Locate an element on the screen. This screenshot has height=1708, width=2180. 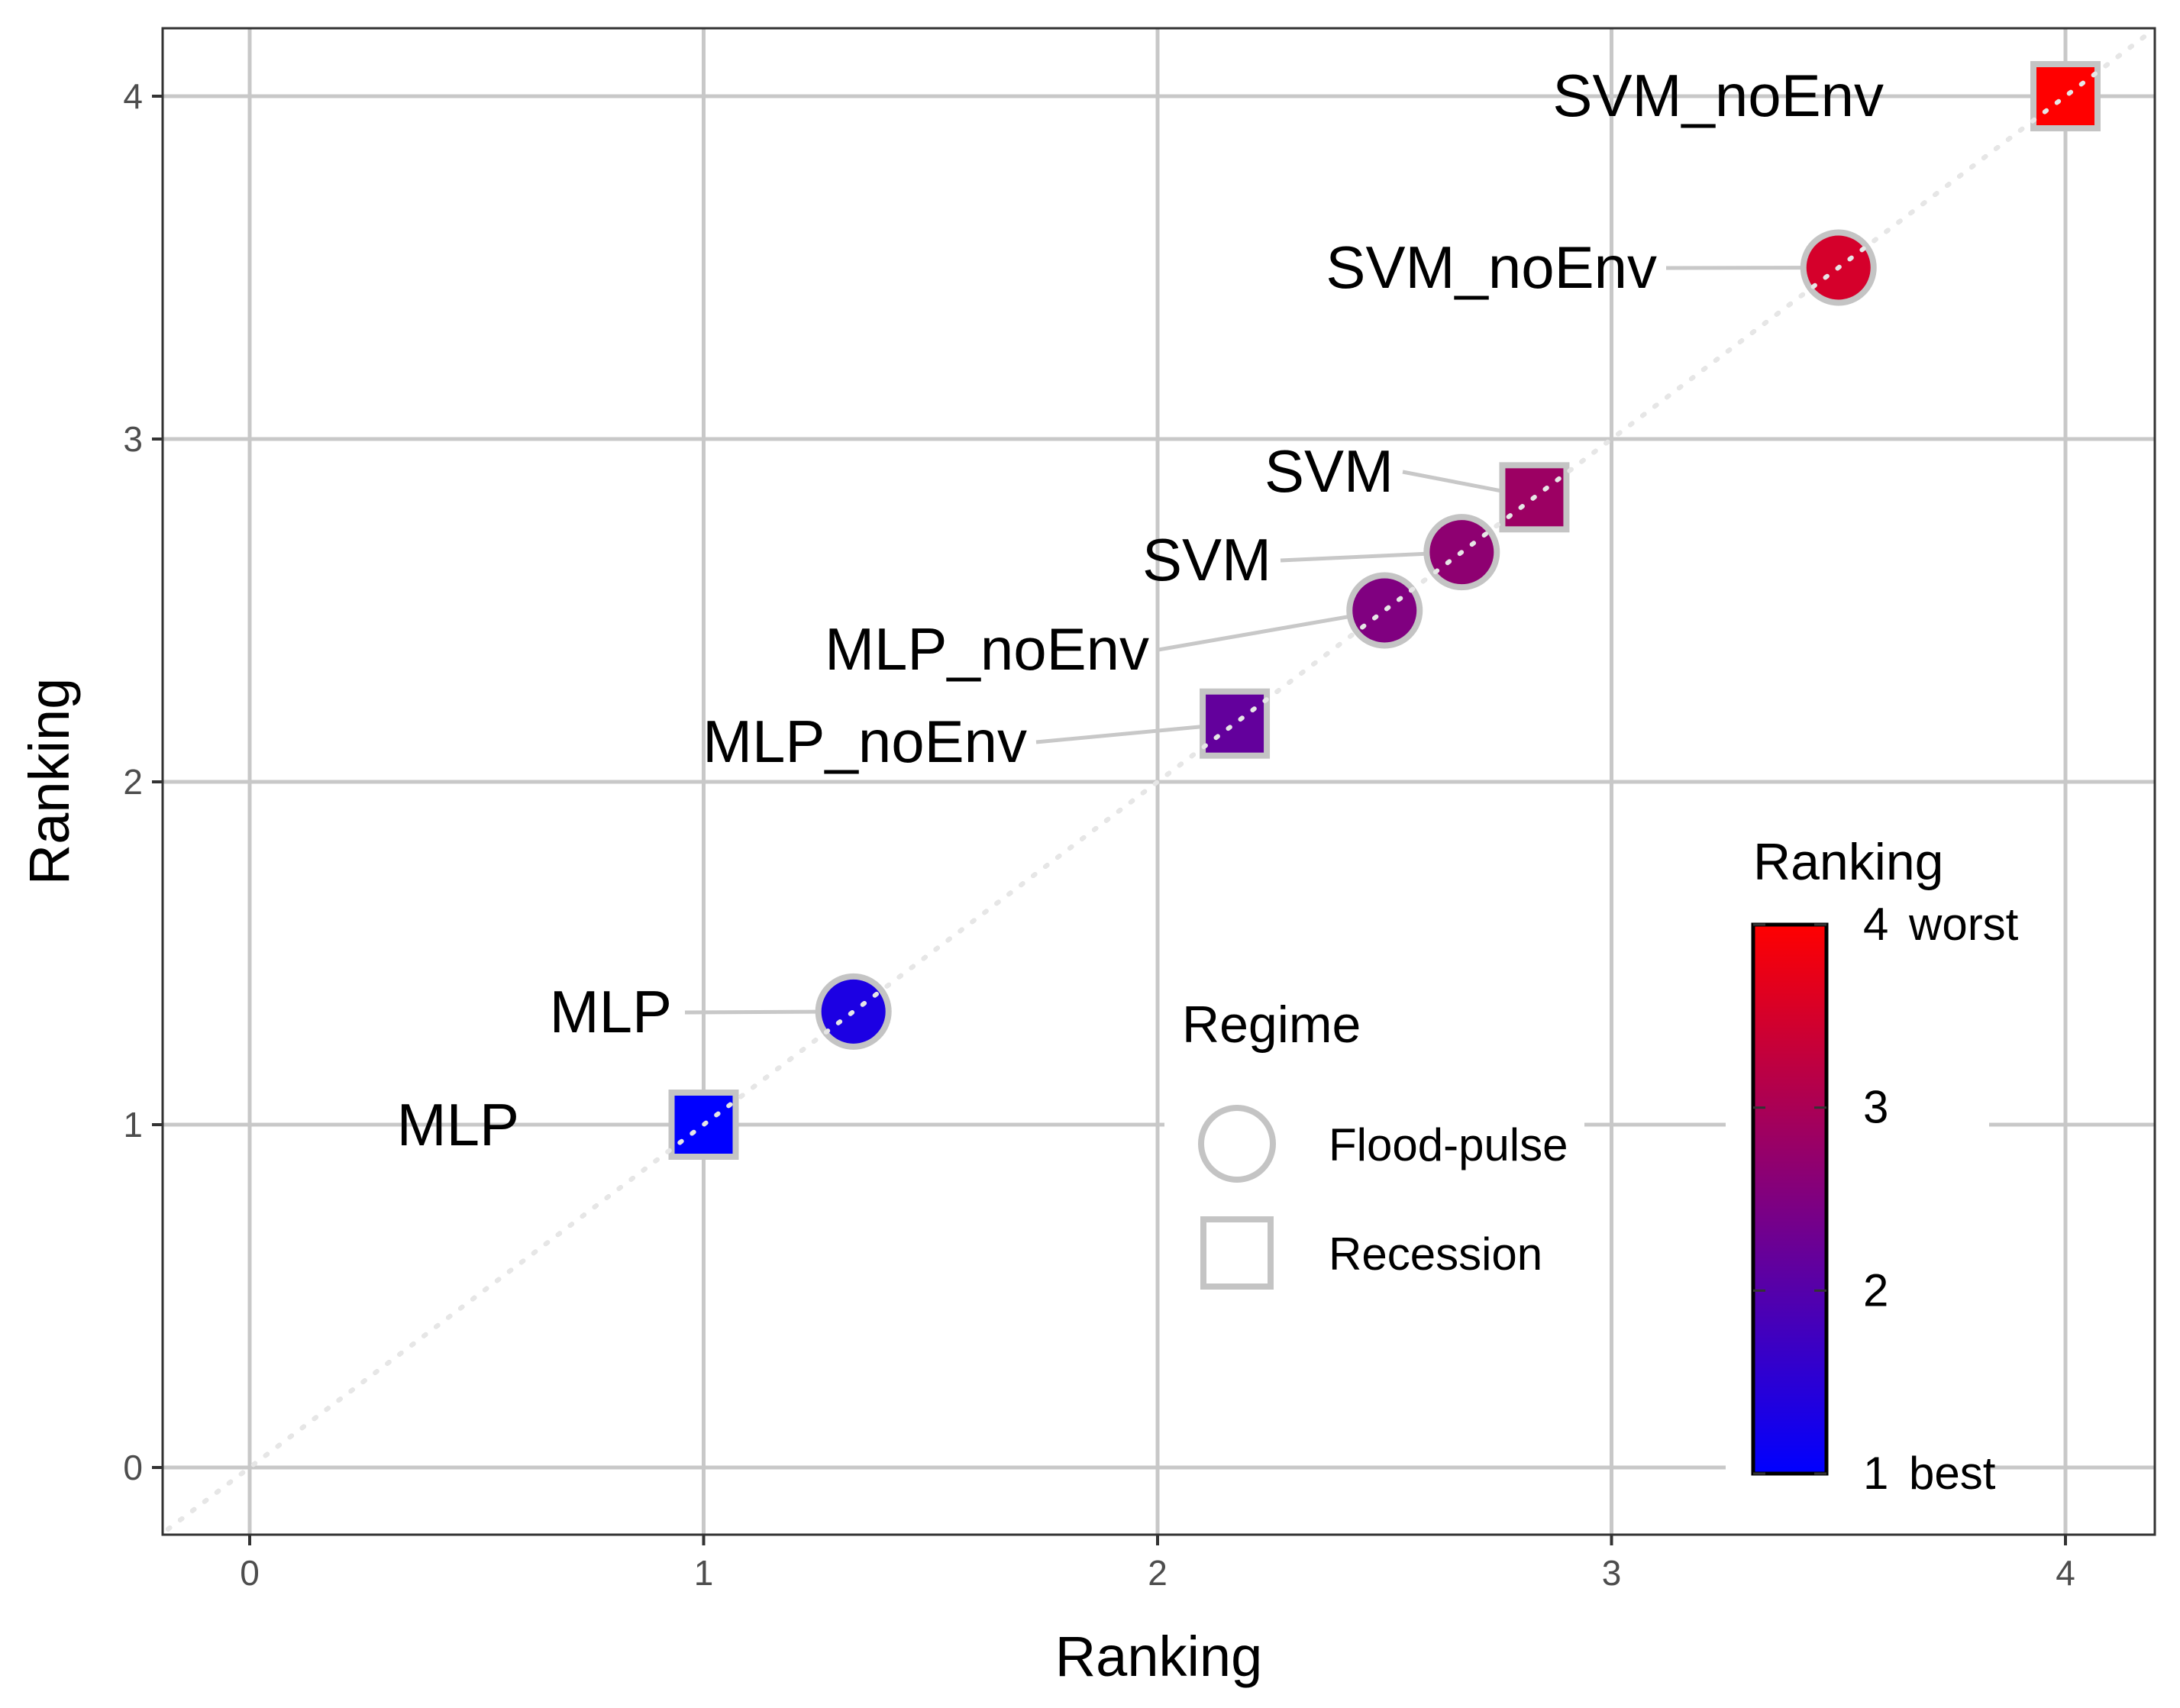
x-tick-label: 0 is located at coordinates (250, 1573).